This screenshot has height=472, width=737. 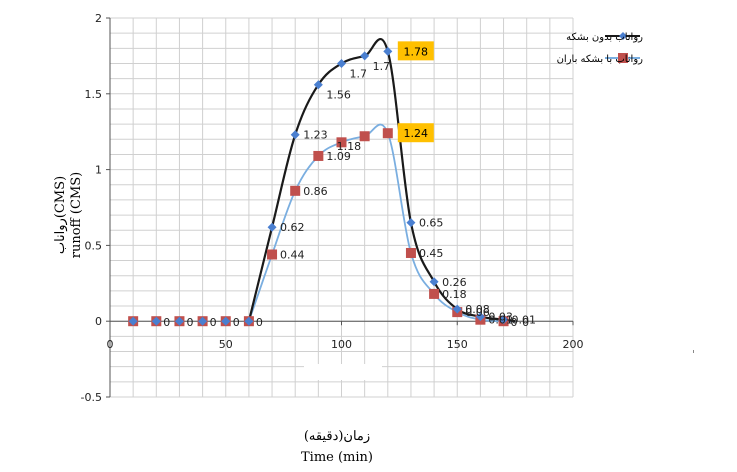 I want to click on series-2-data-label: 0.01, so click(x=500, y=320).